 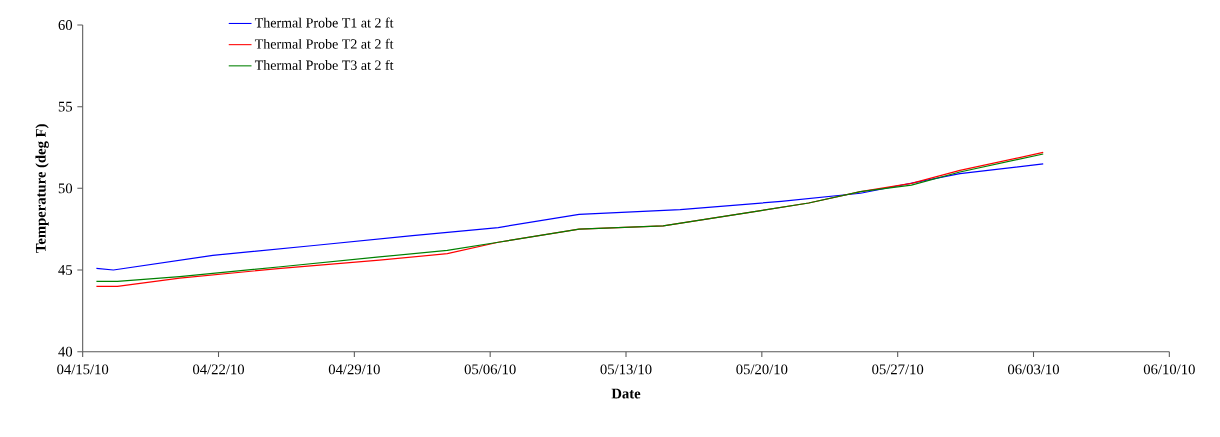 What do you see at coordinates (762, 369) in the screenshot?
I see `x-tick-label: 05/20/10` at bounding box center [762, 369].